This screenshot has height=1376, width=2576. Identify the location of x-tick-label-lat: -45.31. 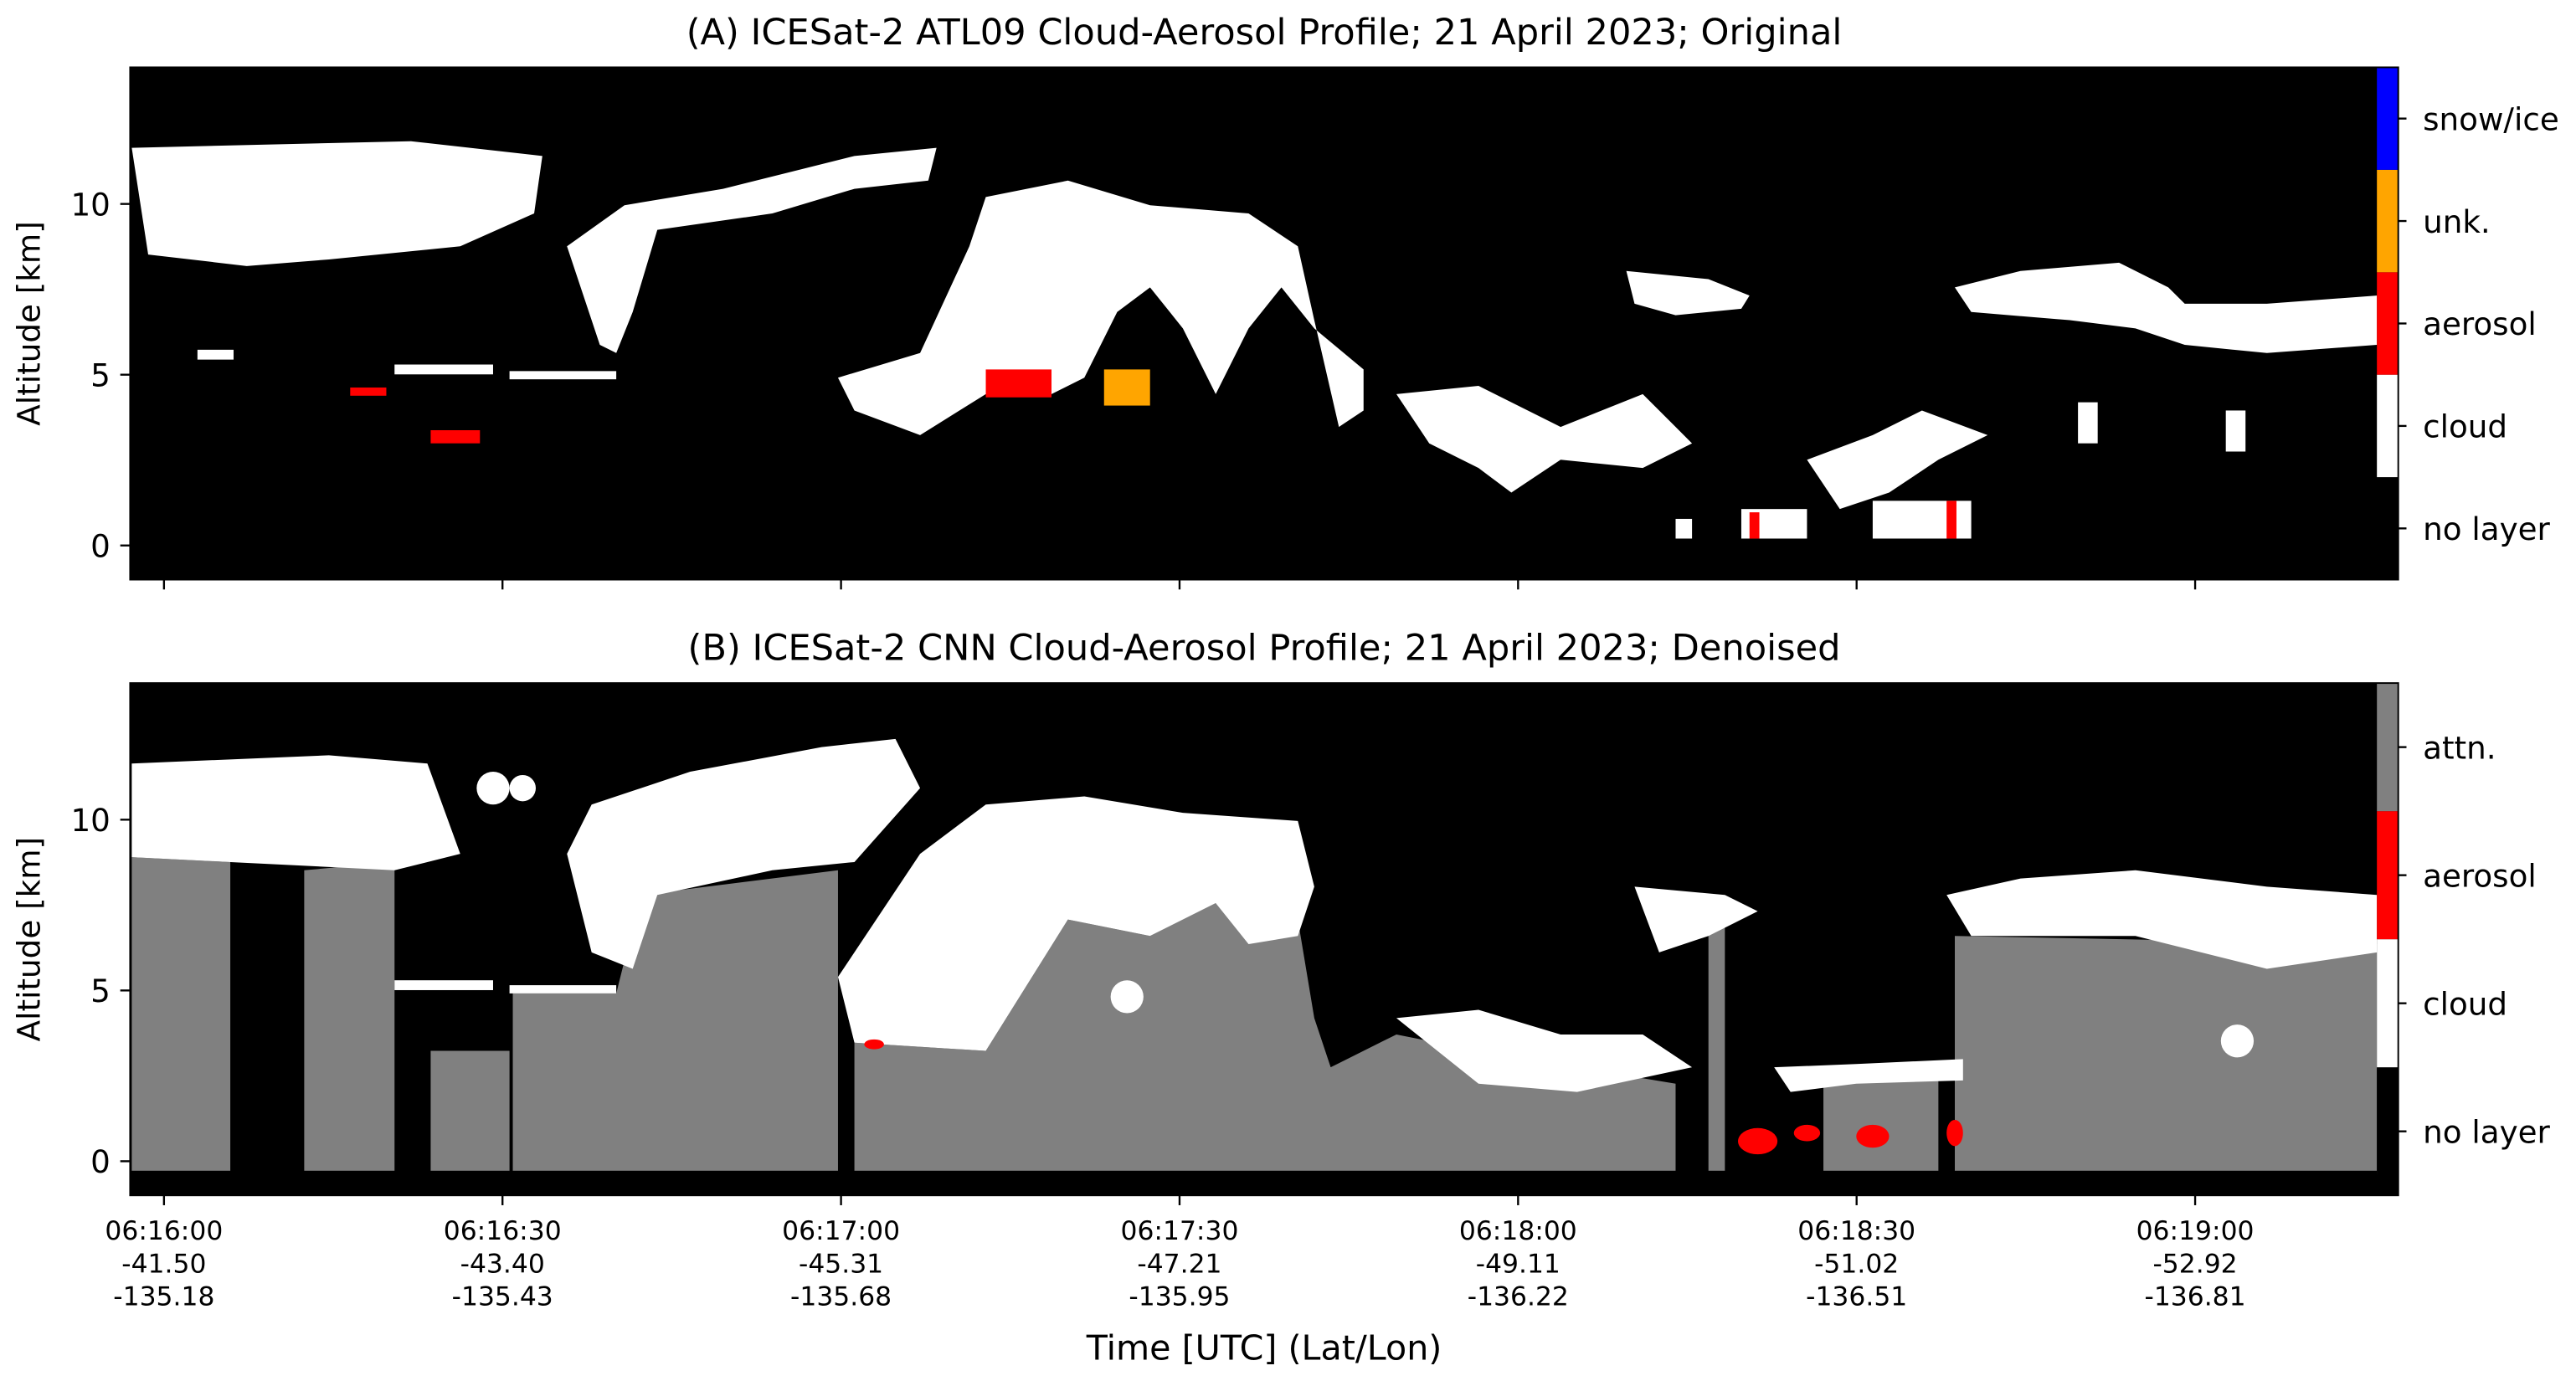
(841, 1264).